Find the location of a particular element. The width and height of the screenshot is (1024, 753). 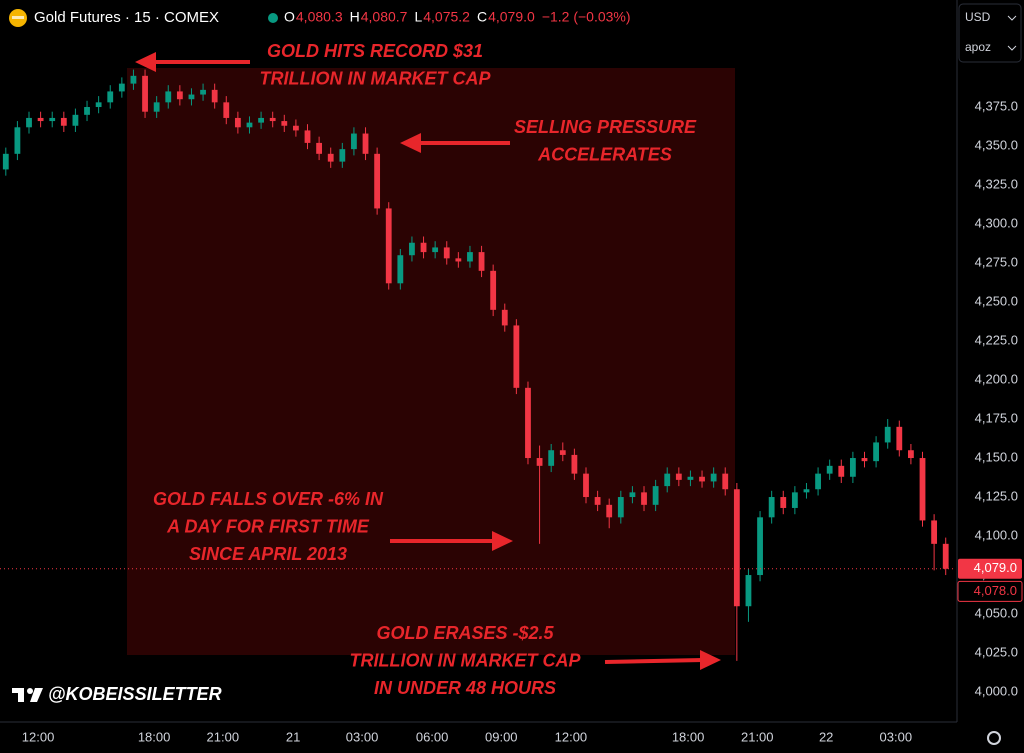

symbol-title: Gold Futures · 15 · COMEX is located at coordinates (126, 17).